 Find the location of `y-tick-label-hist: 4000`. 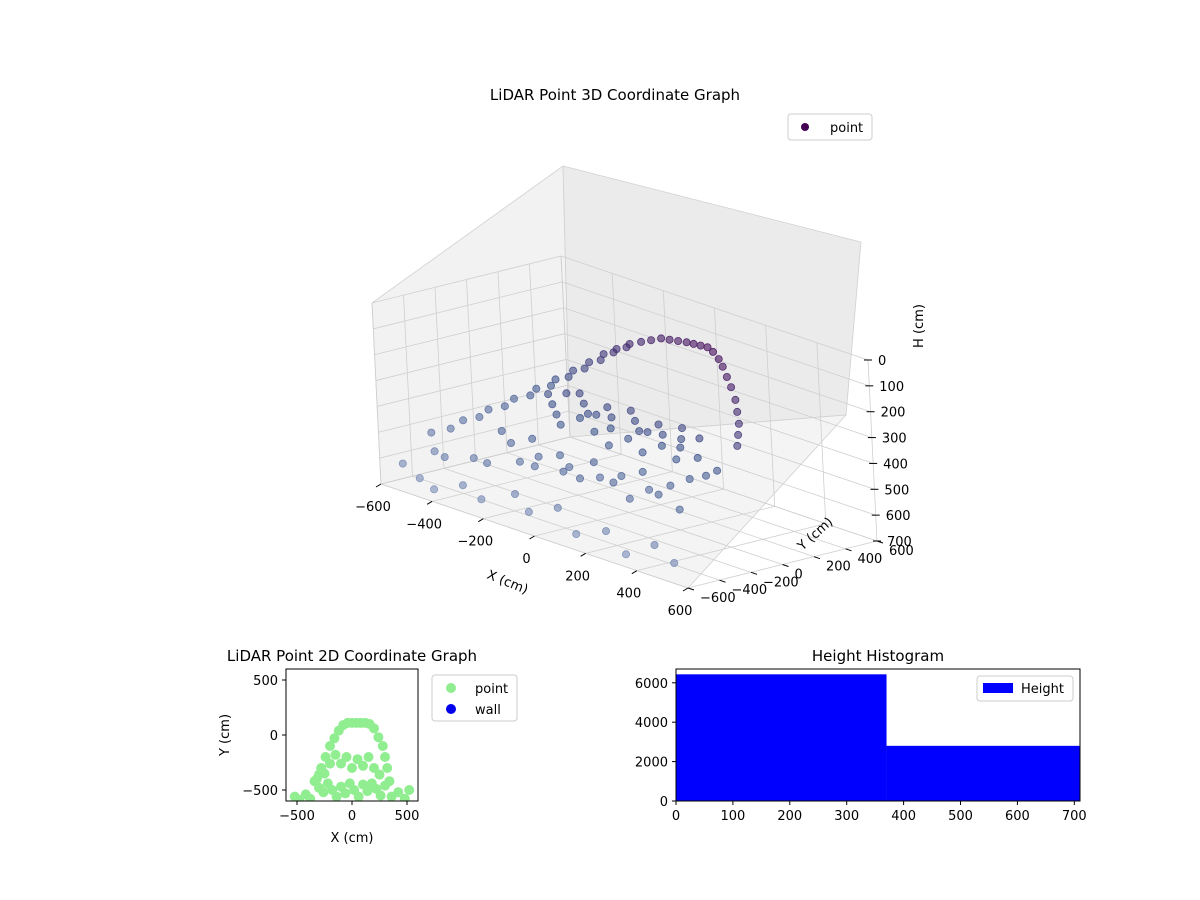

y-tick-label-hist: 4000 is located at coordinates (651, 723).